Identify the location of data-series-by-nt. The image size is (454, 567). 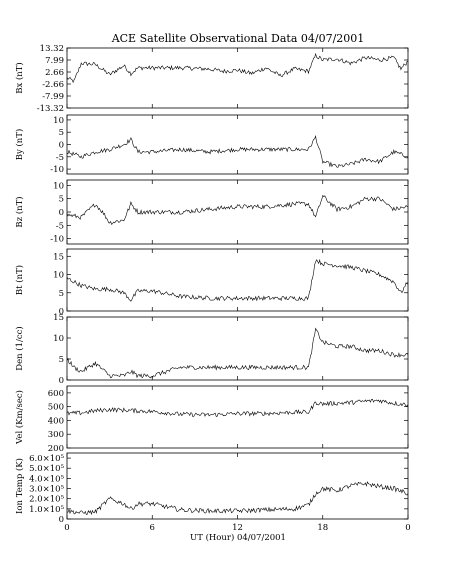
(237, 151).